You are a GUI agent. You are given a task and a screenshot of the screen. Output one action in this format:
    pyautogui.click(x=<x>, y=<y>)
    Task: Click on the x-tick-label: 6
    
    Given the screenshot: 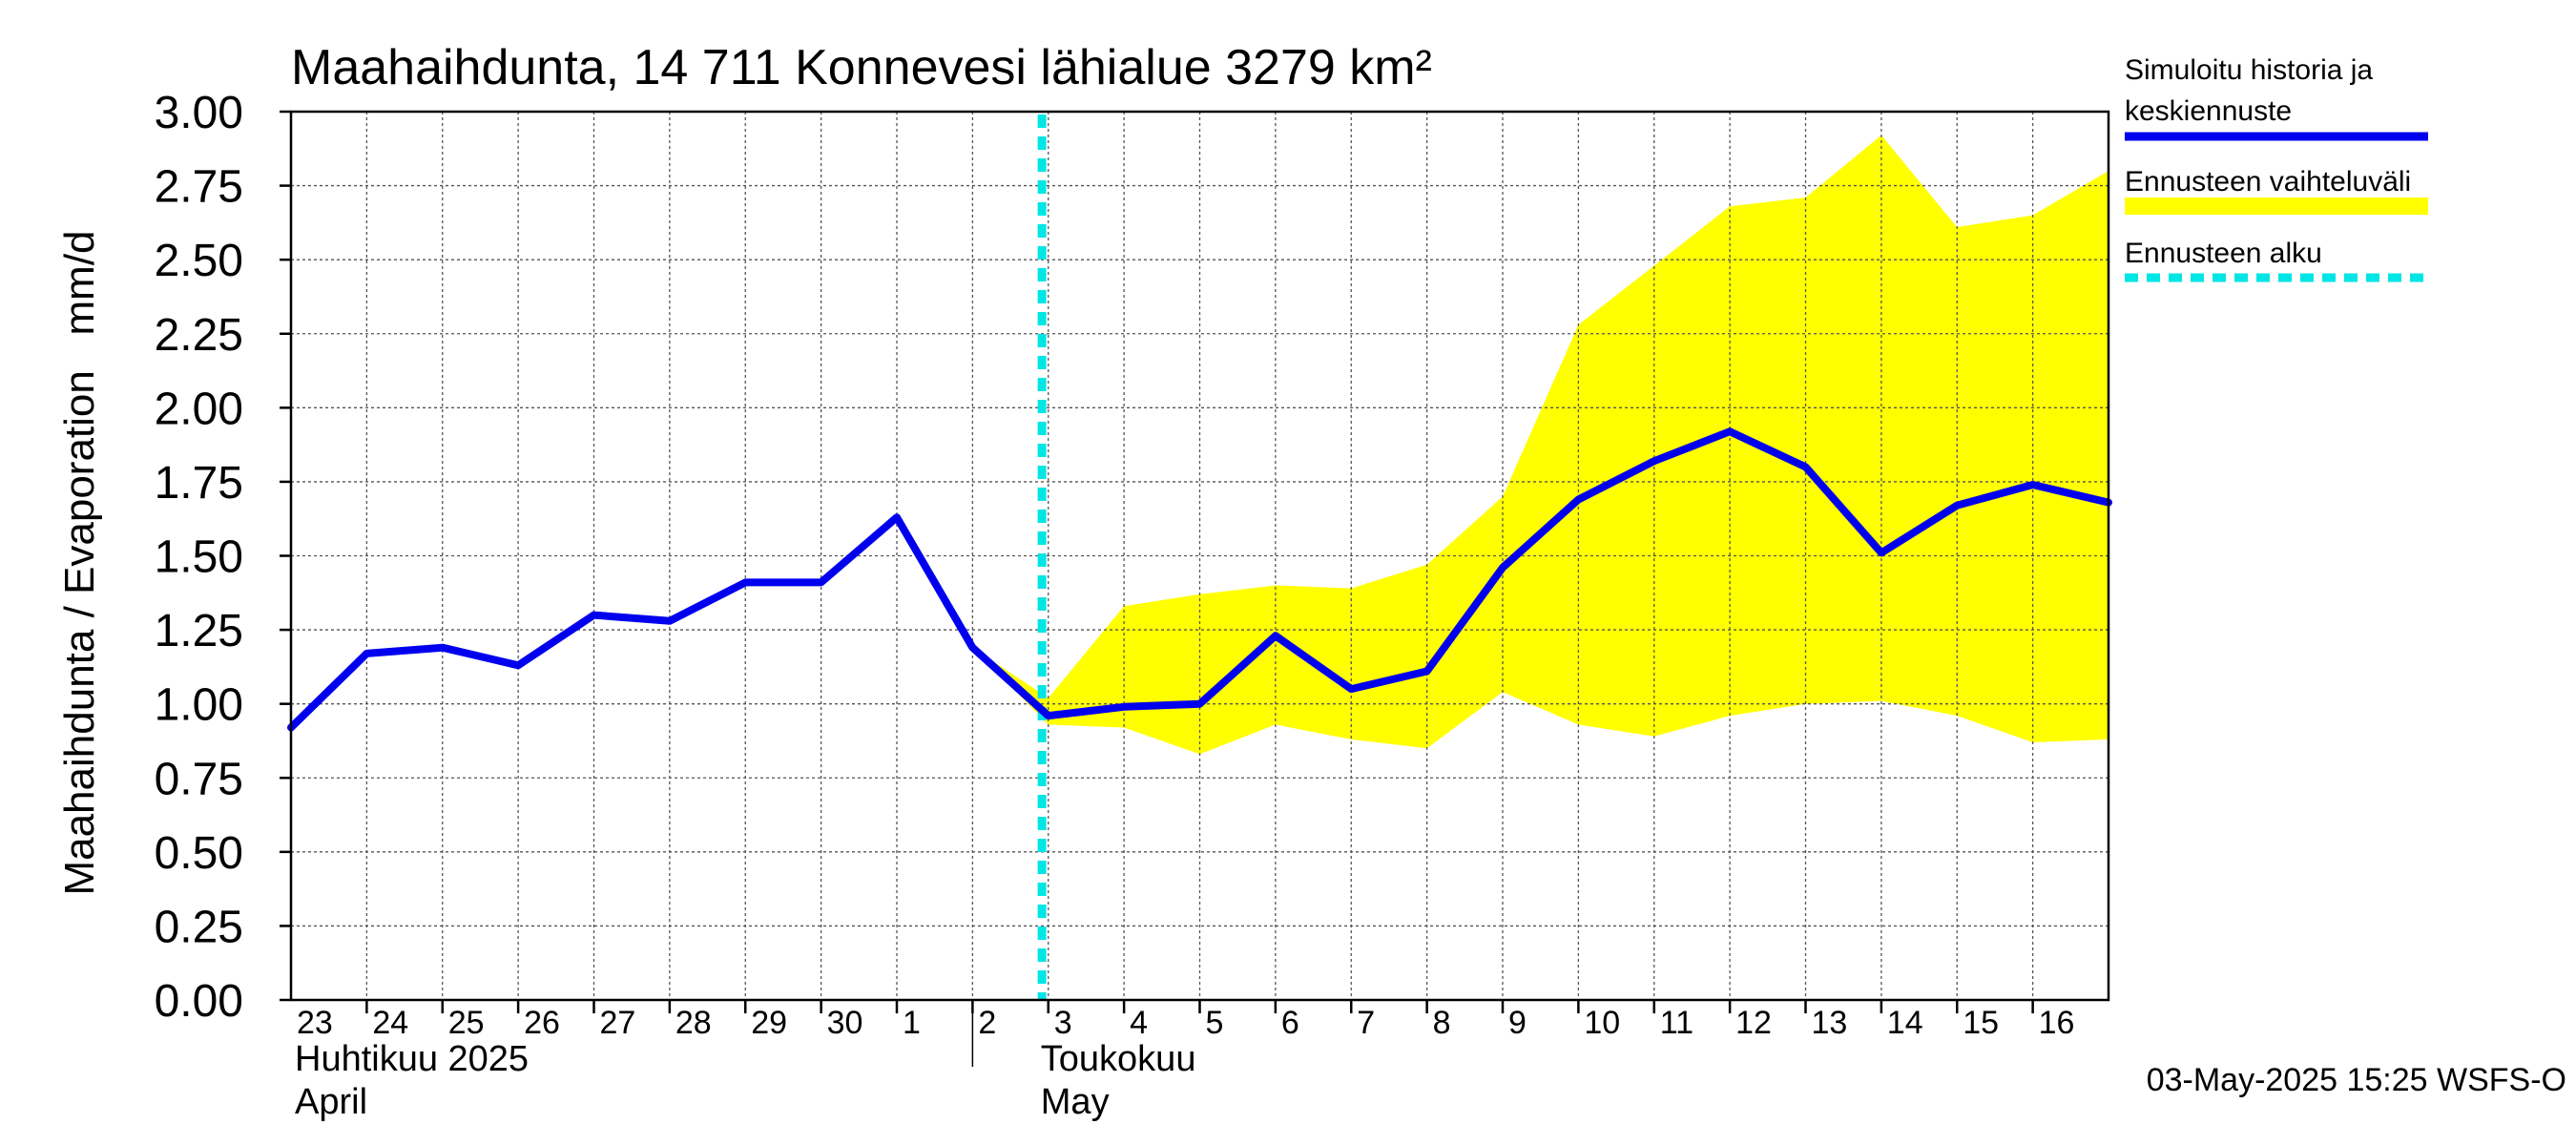 What is the action you would take?
    pyautogui.click(x=1290, y=1023)
    